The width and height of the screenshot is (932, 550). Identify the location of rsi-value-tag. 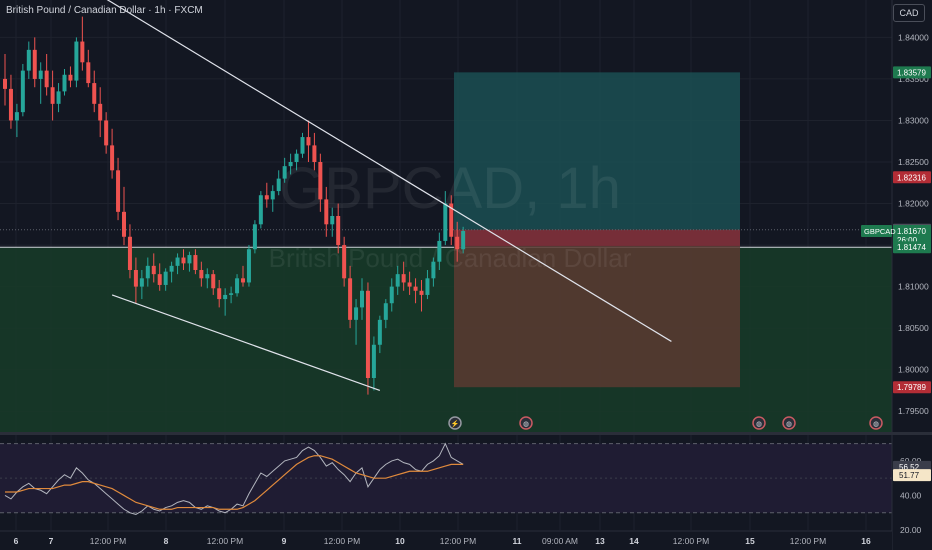
(912, 475).